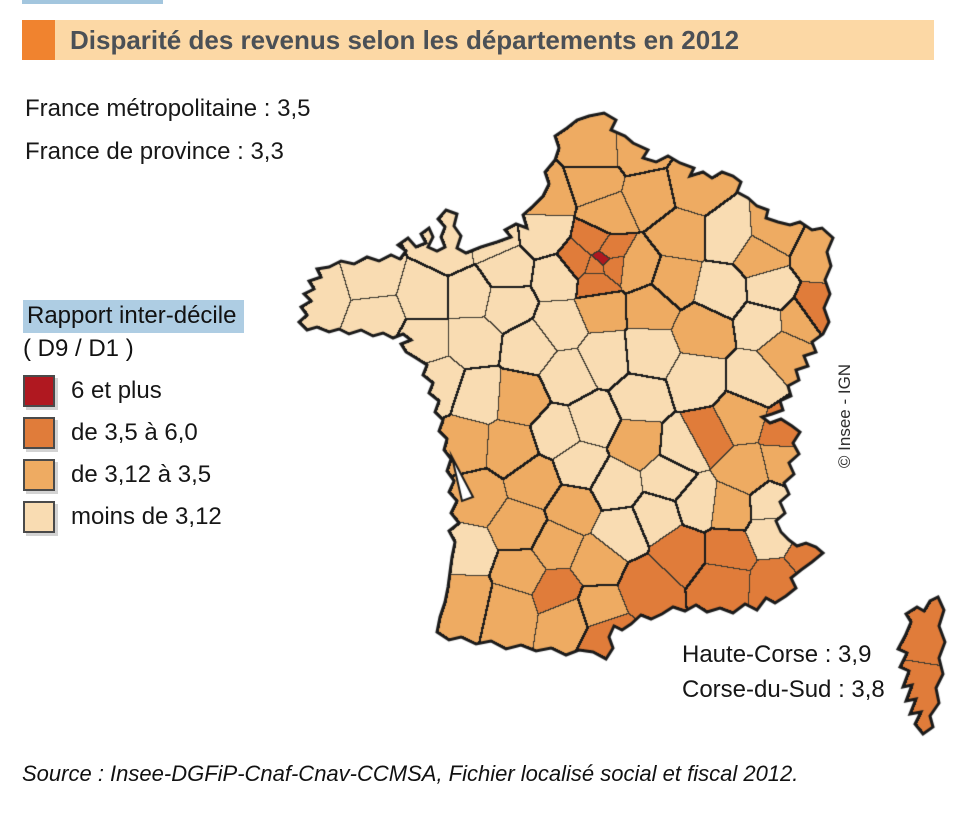 The width and height of the screenshot is (958, 818). I want to click on legend-item-label: 6 et plus, so click(116, 390).